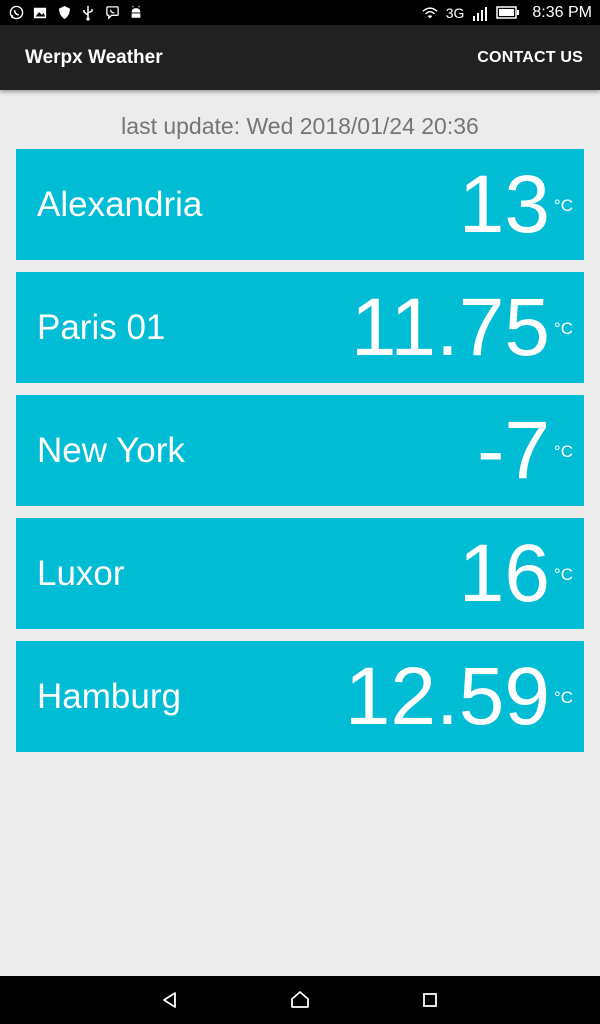 The width and height of the screenshot is (600, 1024). I want to click on status-time: 8:36 PM, so click(562, 12).